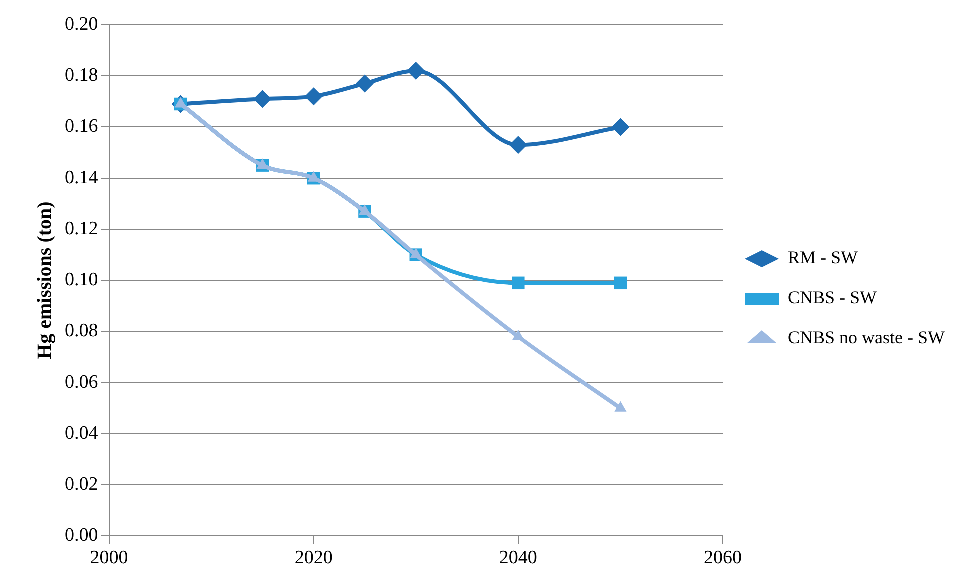 This screenshot has width=955, height=578. I want to click on y-tick-label: 0.04, so click(82, 433).